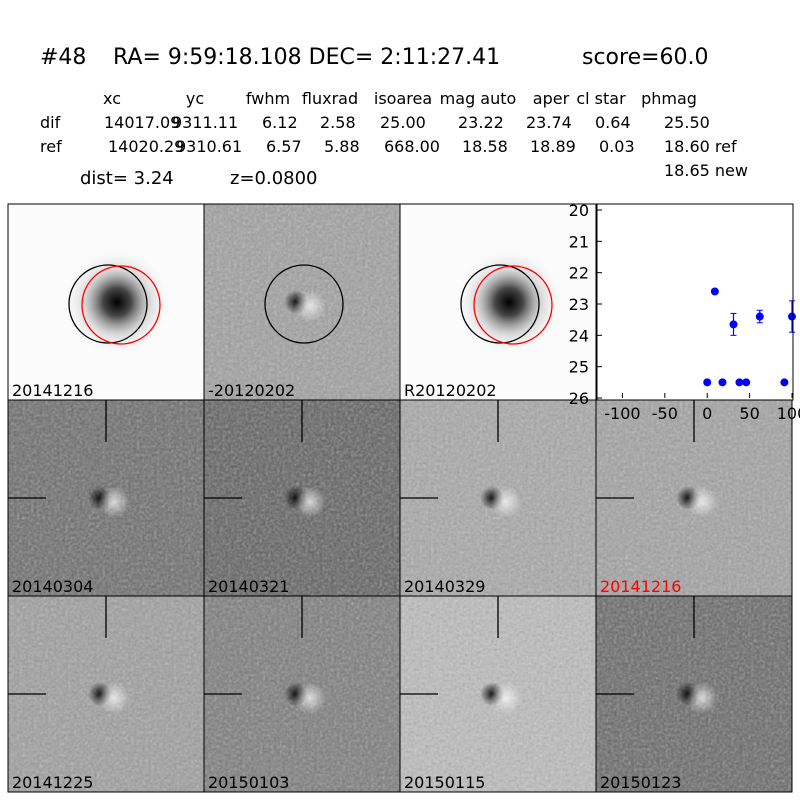 This screenshot has width=800, height=804. Describe the element at coordinates (403, 98) in the screenshot. I see `column-header: isoarea` at that location.